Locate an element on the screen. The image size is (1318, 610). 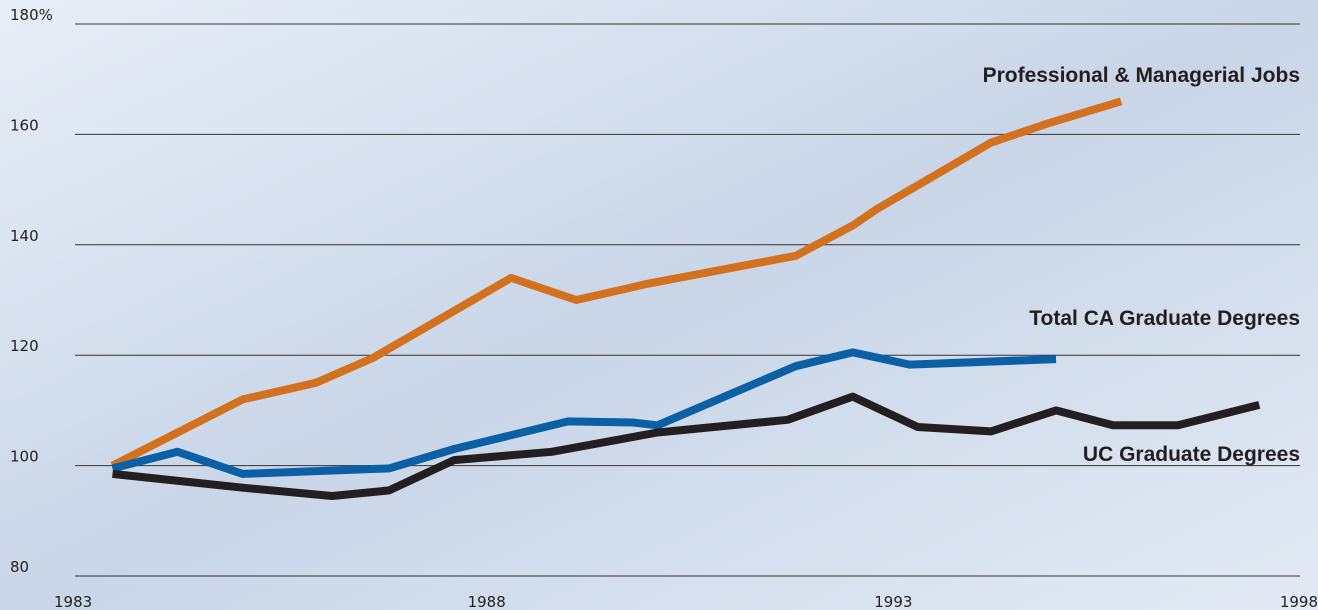
series-label: Professional & Managerial Jobs is located at coordinates (1141, 75).